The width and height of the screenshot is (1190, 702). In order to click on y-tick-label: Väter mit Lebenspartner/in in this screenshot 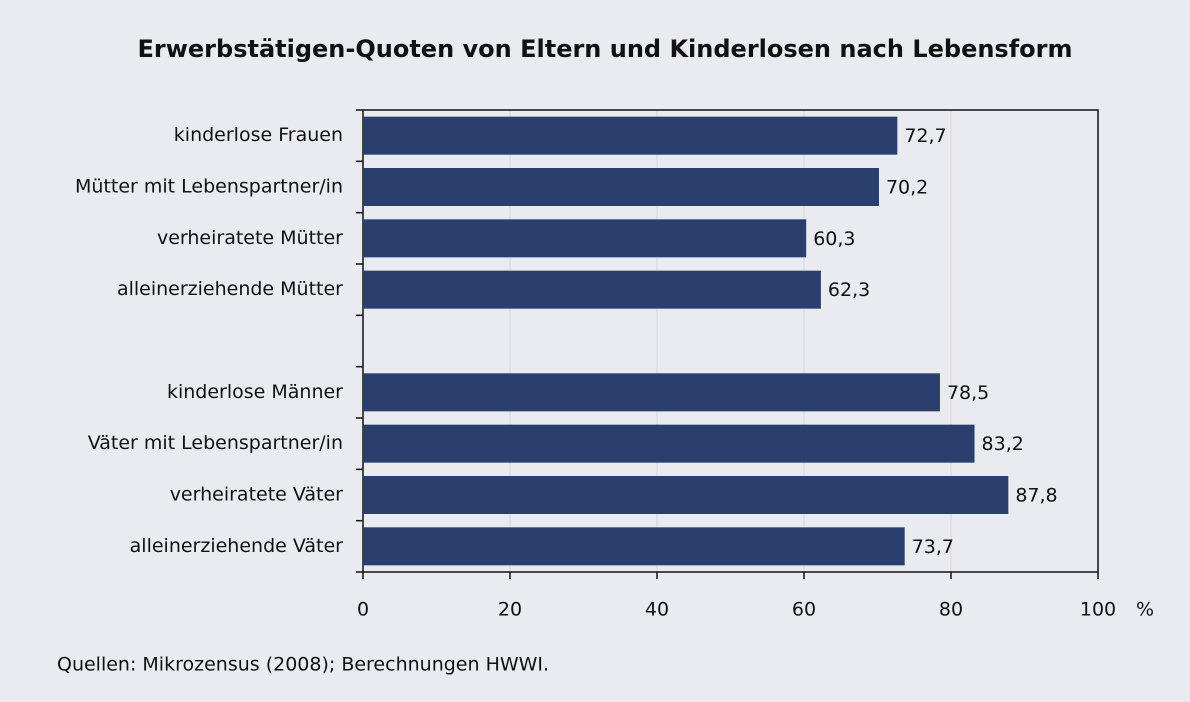, I will do `click(215, 443)`.